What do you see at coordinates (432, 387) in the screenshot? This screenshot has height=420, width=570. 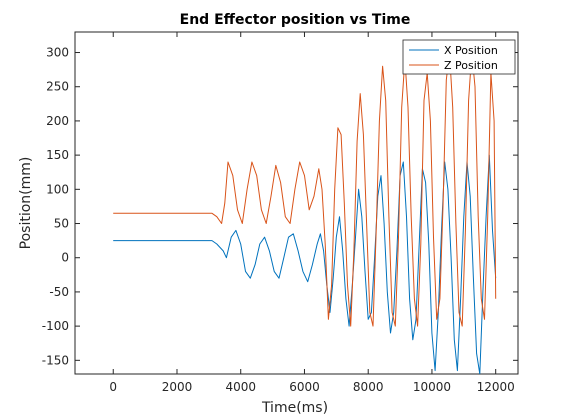 I see `x-tick-label: 10000` at bounding box center [432, 387].